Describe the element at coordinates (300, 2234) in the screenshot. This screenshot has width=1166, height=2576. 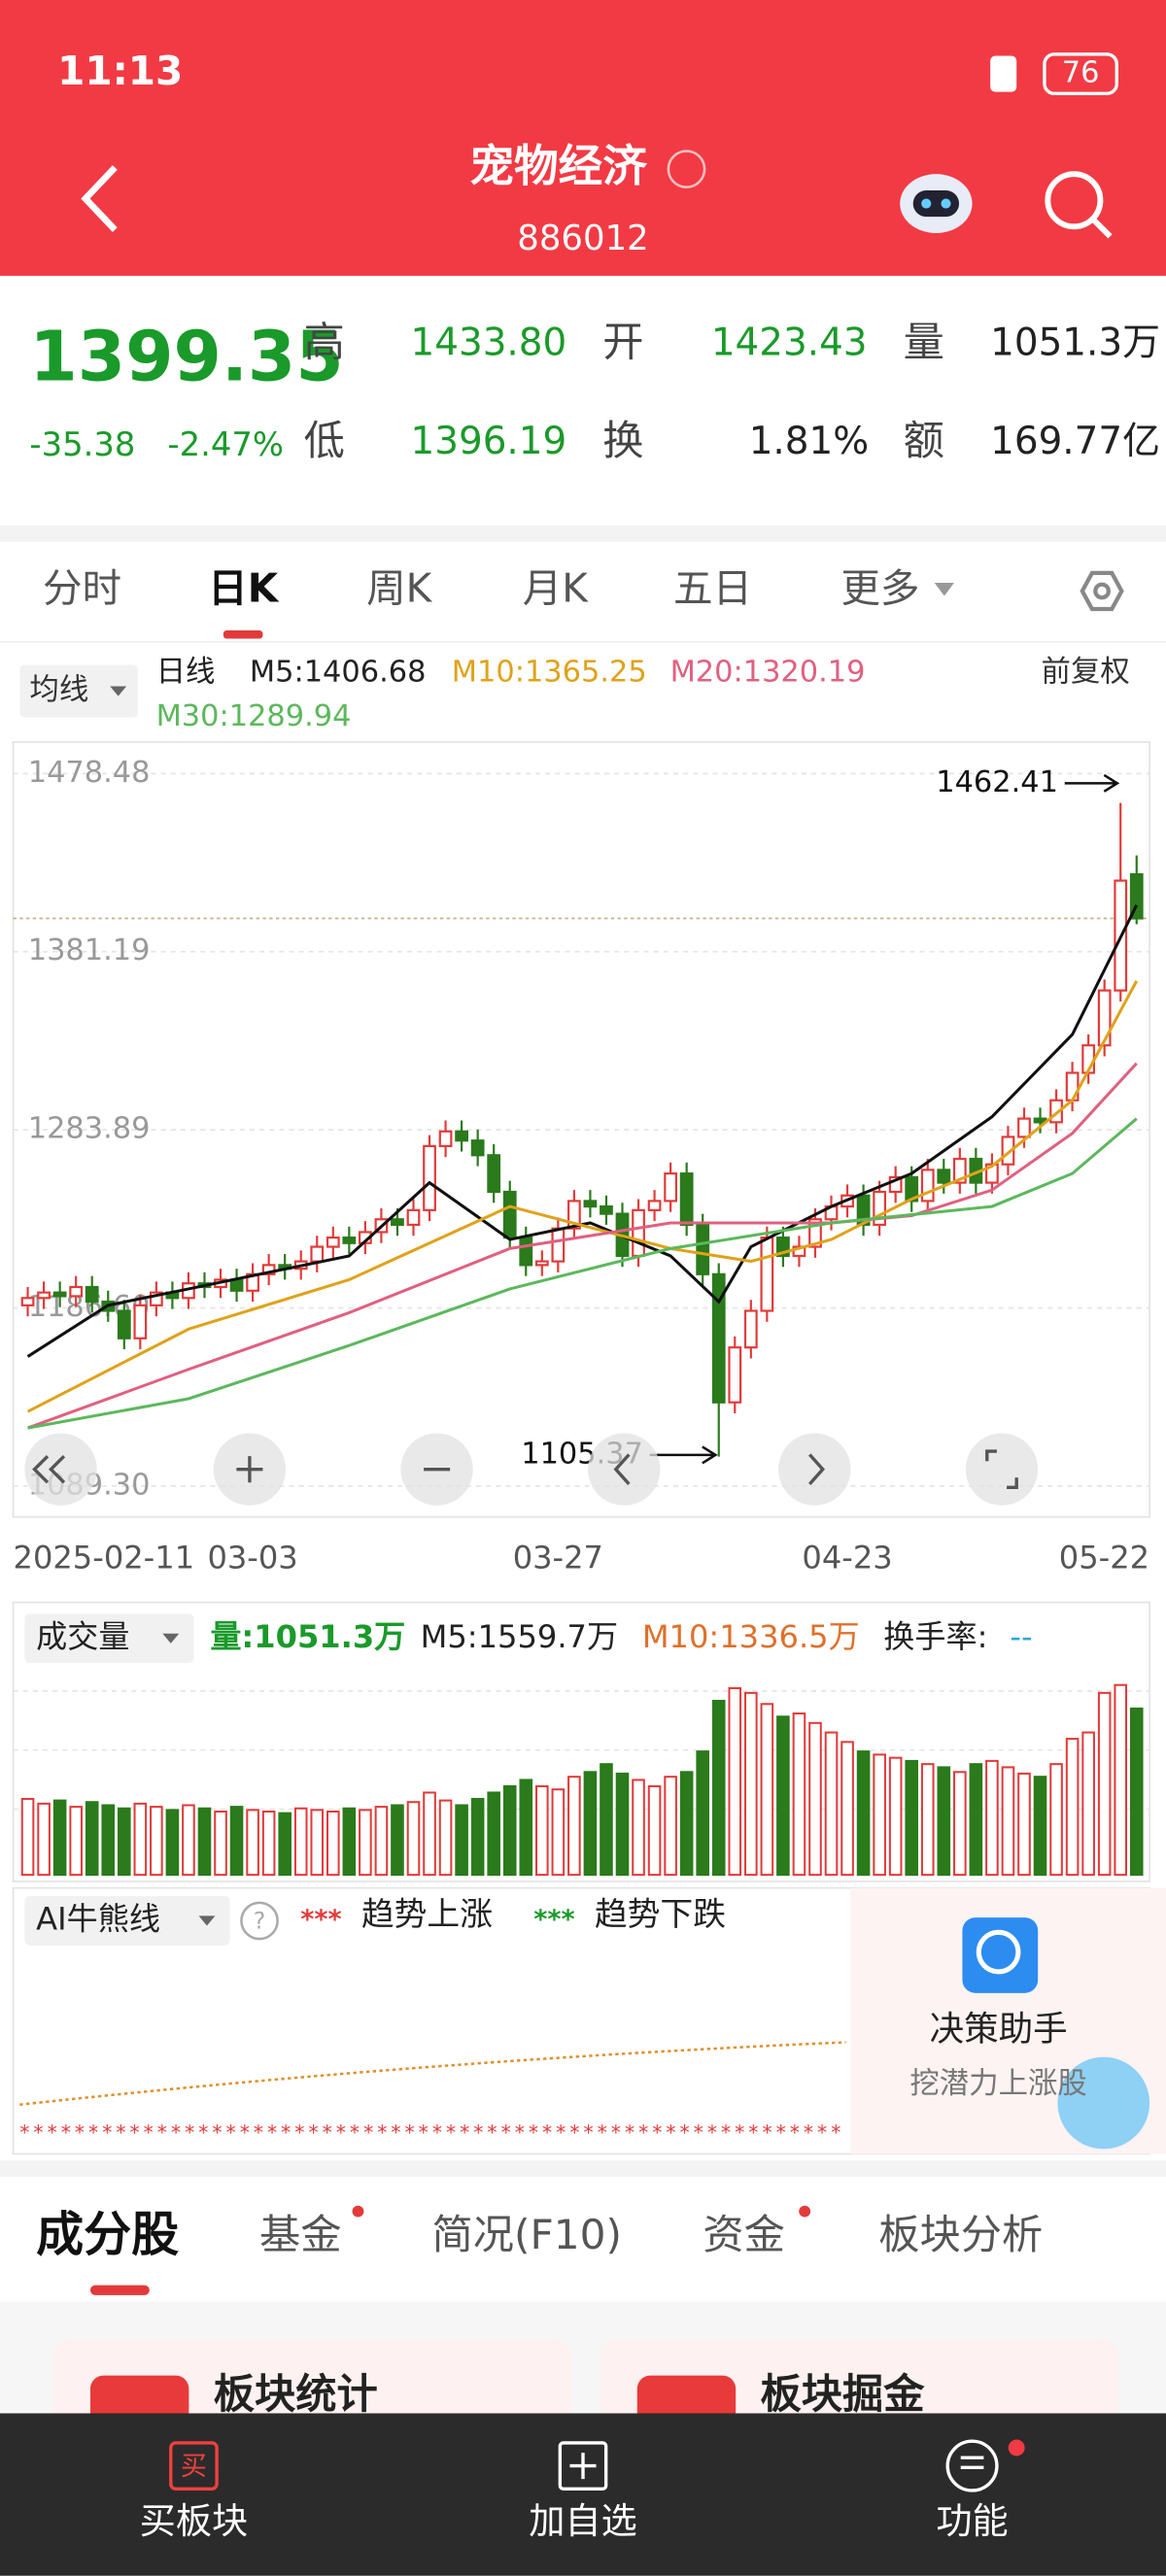
I see `section-tab: 基金` at that location.